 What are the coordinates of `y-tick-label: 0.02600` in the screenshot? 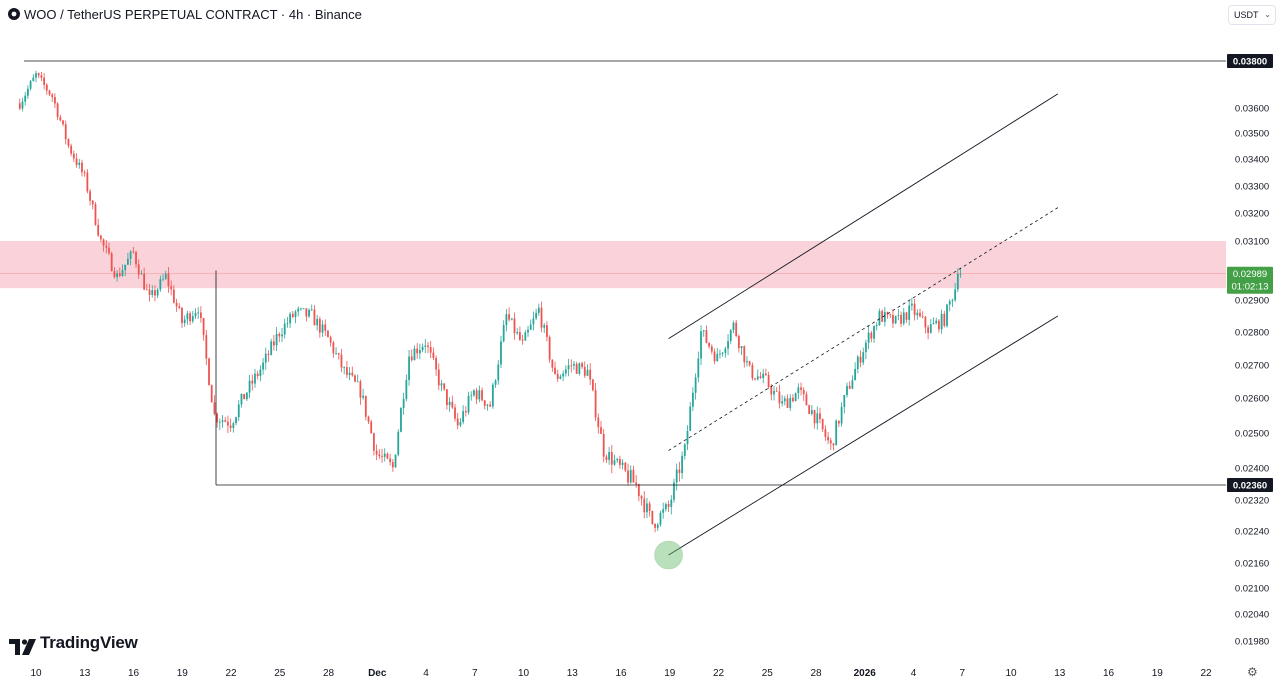 It's located at (1252, 399).